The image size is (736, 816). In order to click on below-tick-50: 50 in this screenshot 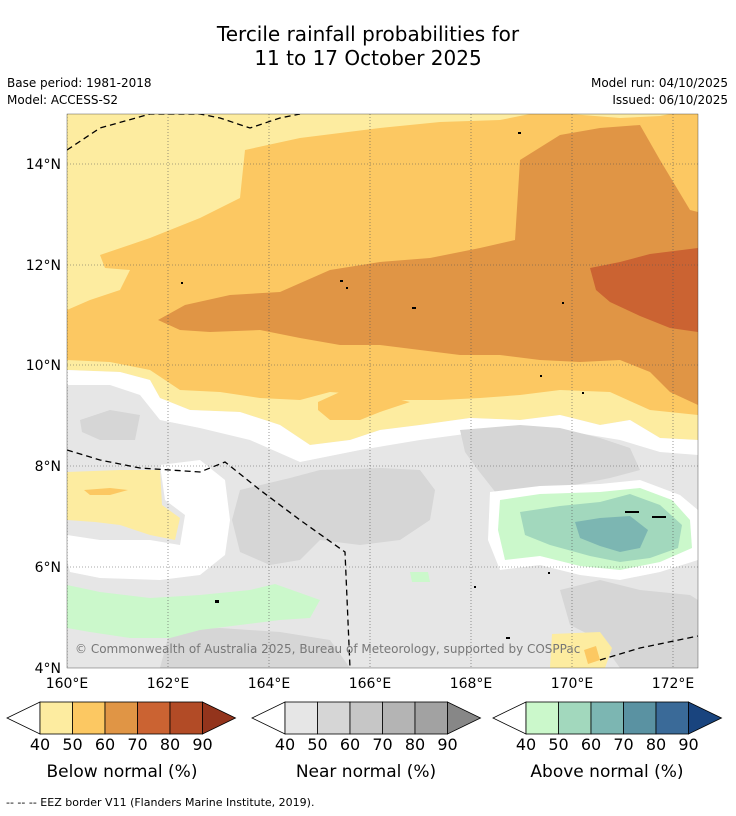, I will do `click(72, 744)`.